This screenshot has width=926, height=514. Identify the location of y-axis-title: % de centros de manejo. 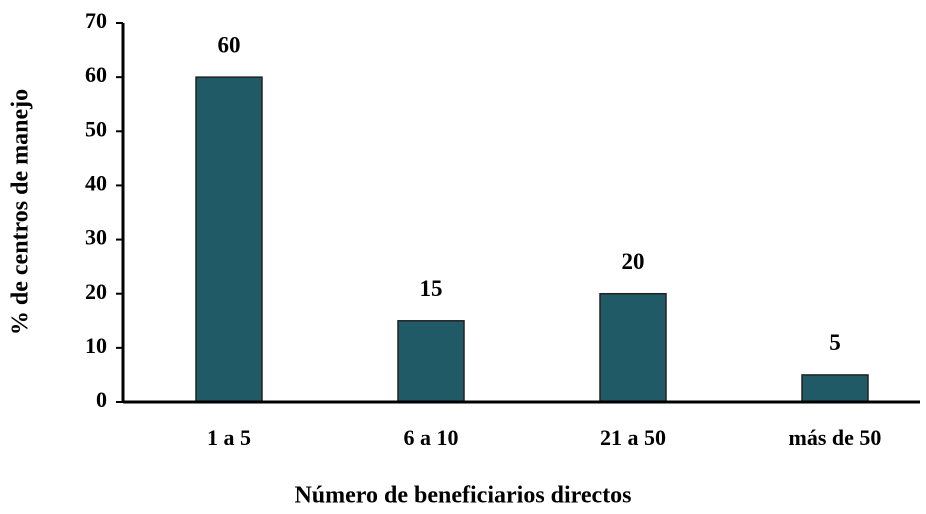
(21, 212).